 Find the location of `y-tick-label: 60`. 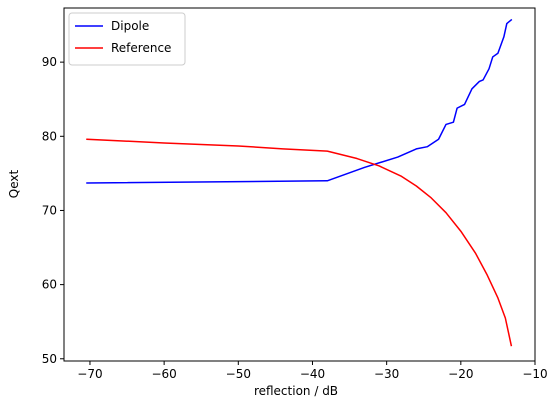

y-tick-label: 60 is located at coordinates (49, 285).